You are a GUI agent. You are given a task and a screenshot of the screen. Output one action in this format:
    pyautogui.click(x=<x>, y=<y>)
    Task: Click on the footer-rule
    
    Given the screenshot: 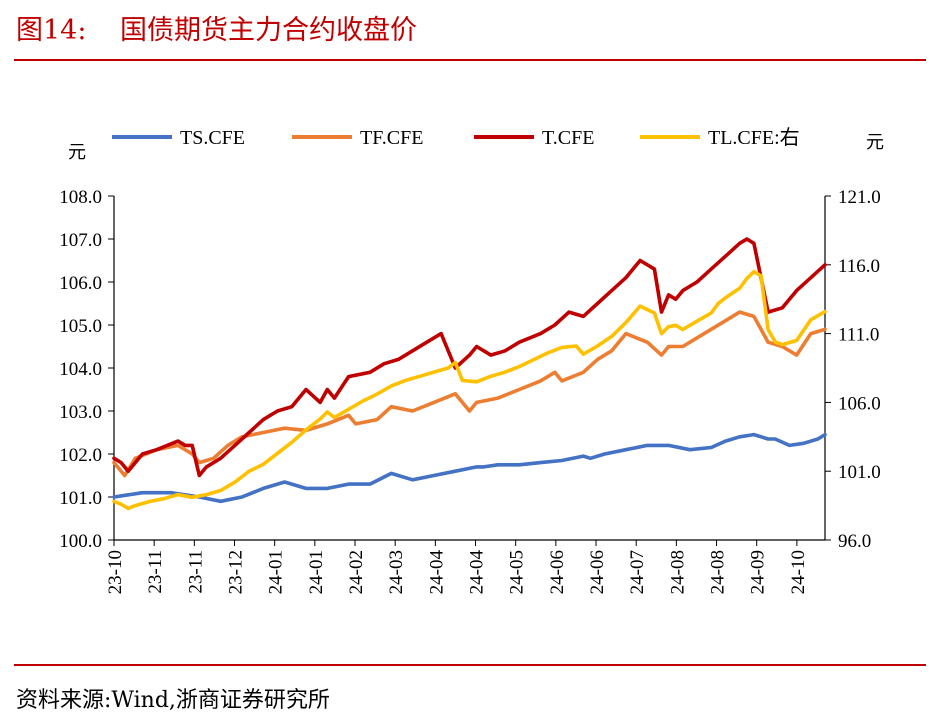 What is the action you would take?
    pyautogui.click(x=470, y=665)
    